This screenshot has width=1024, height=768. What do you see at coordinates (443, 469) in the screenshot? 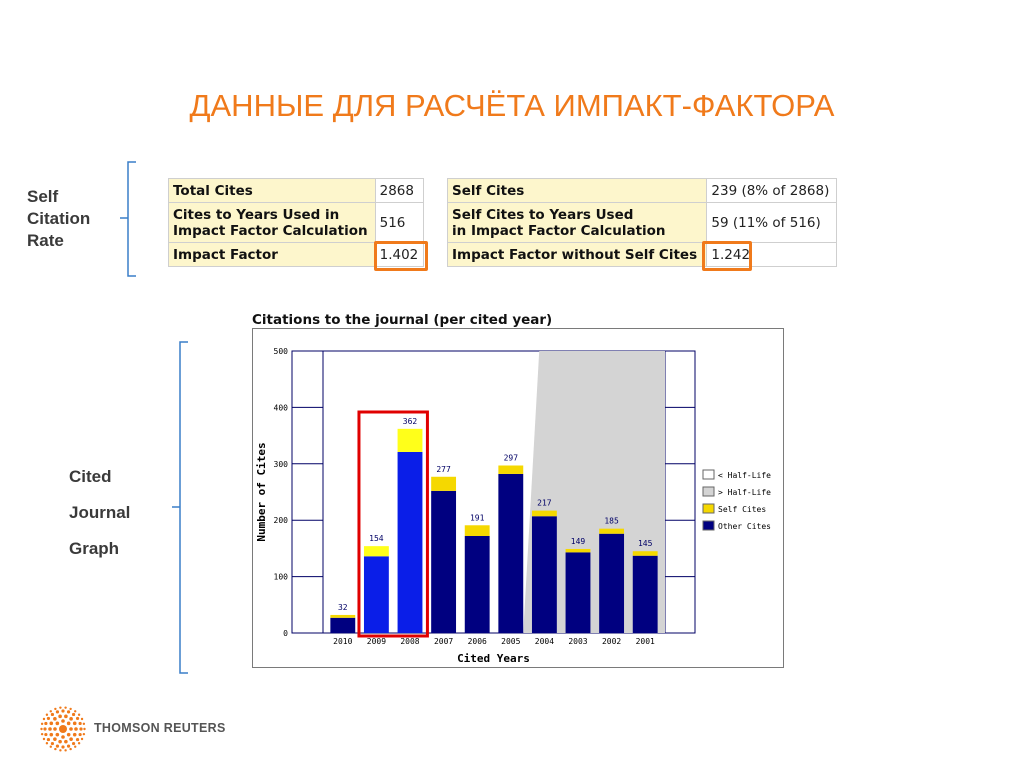
I see `data-label: 277` at bounding box center [443, 469].